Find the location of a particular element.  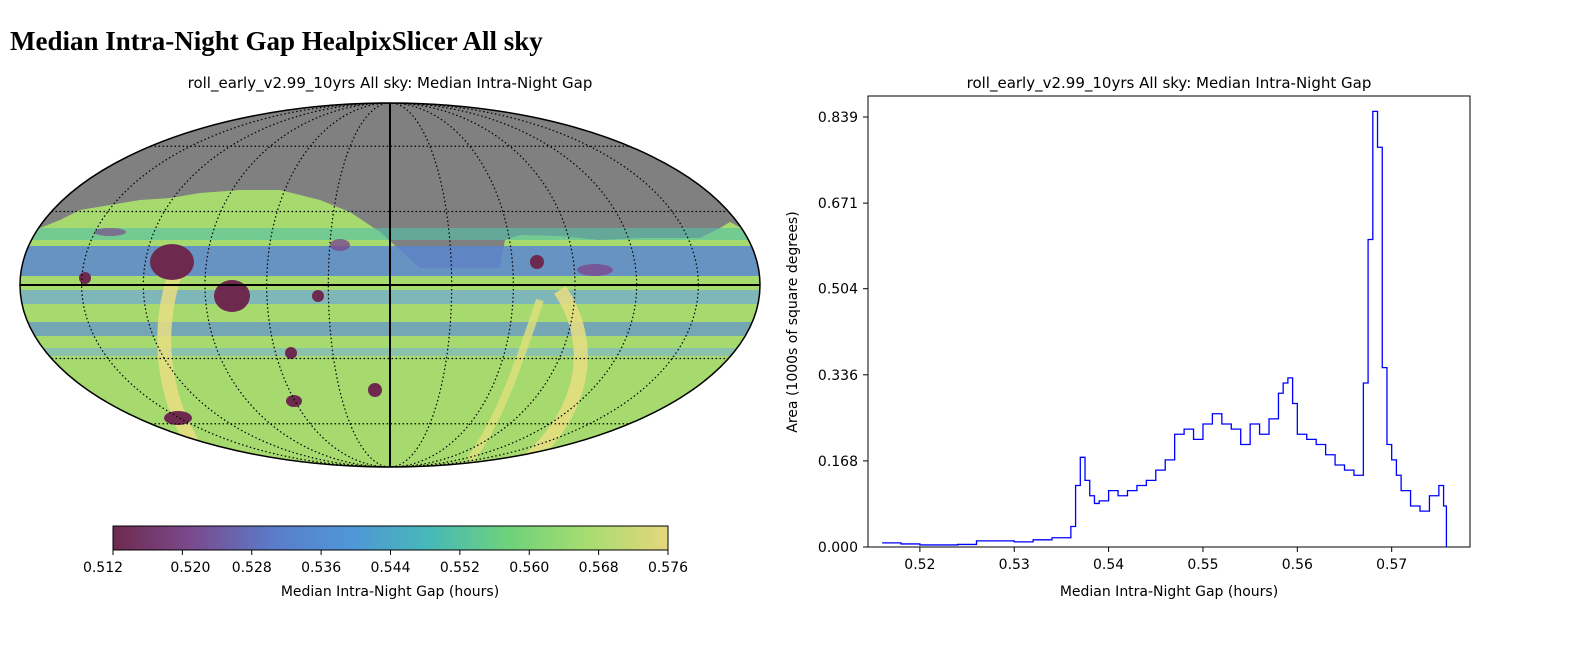

colorbar-tick-label: 0.544 is located at coordinates (390, 568).